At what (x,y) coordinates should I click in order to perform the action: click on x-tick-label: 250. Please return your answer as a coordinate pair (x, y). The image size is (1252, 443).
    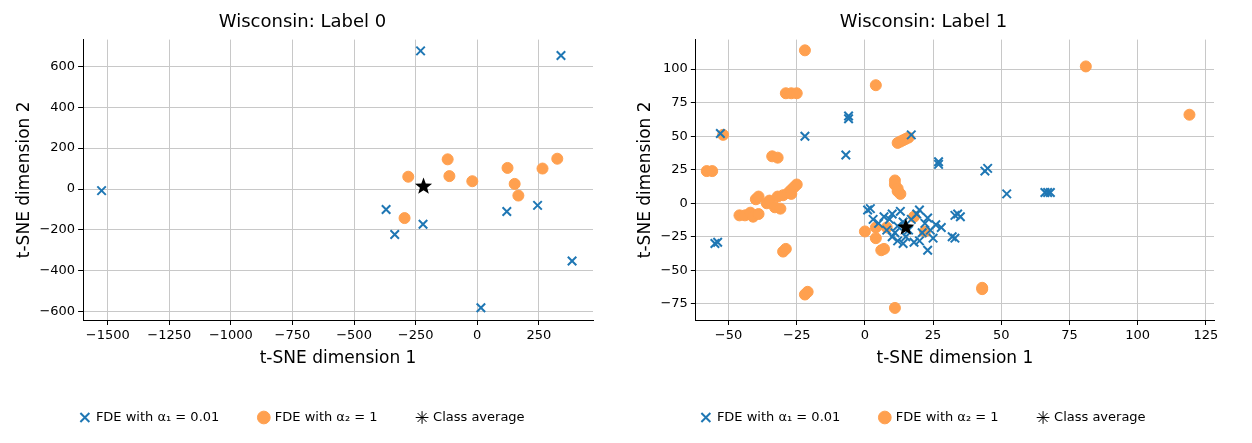
    Looking at the image, I should click on (539, 335).